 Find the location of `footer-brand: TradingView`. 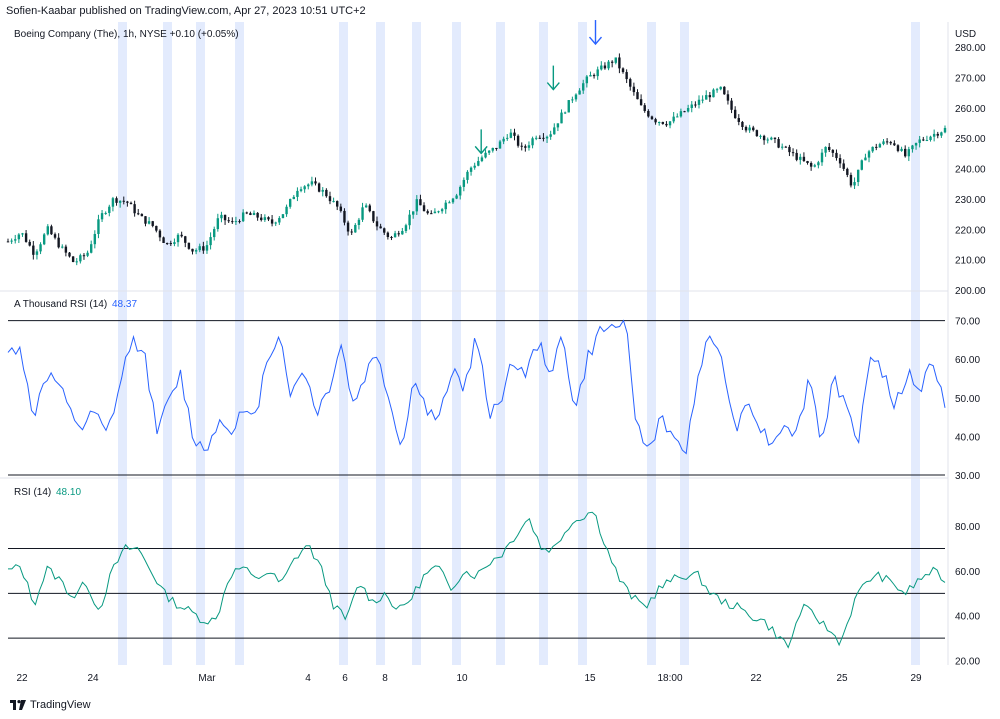

footer-brand: TradingView is located at coordinates (50, 705).